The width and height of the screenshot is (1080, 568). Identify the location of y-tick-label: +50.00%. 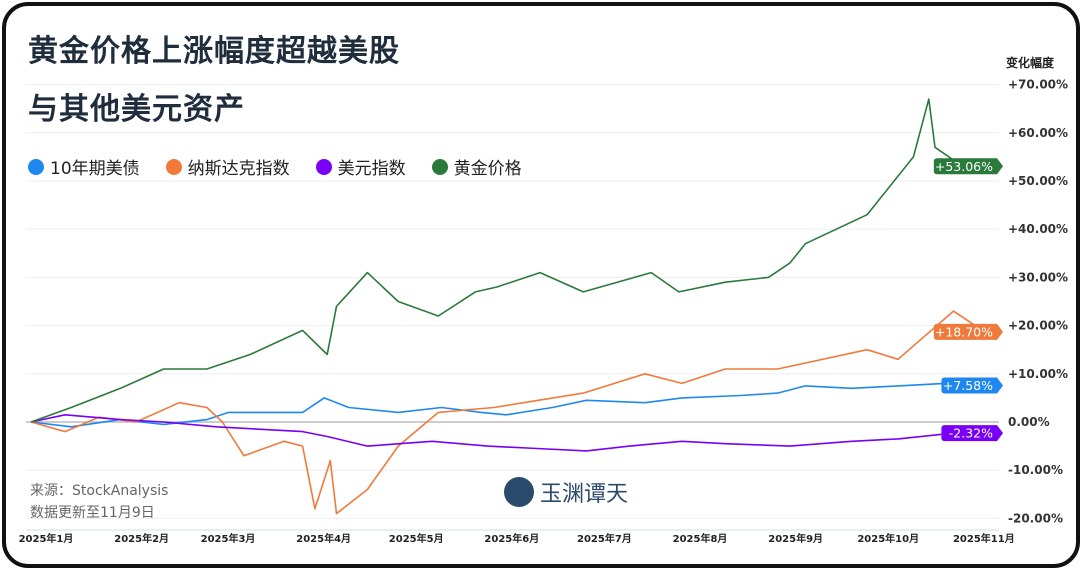
(1038, 181).